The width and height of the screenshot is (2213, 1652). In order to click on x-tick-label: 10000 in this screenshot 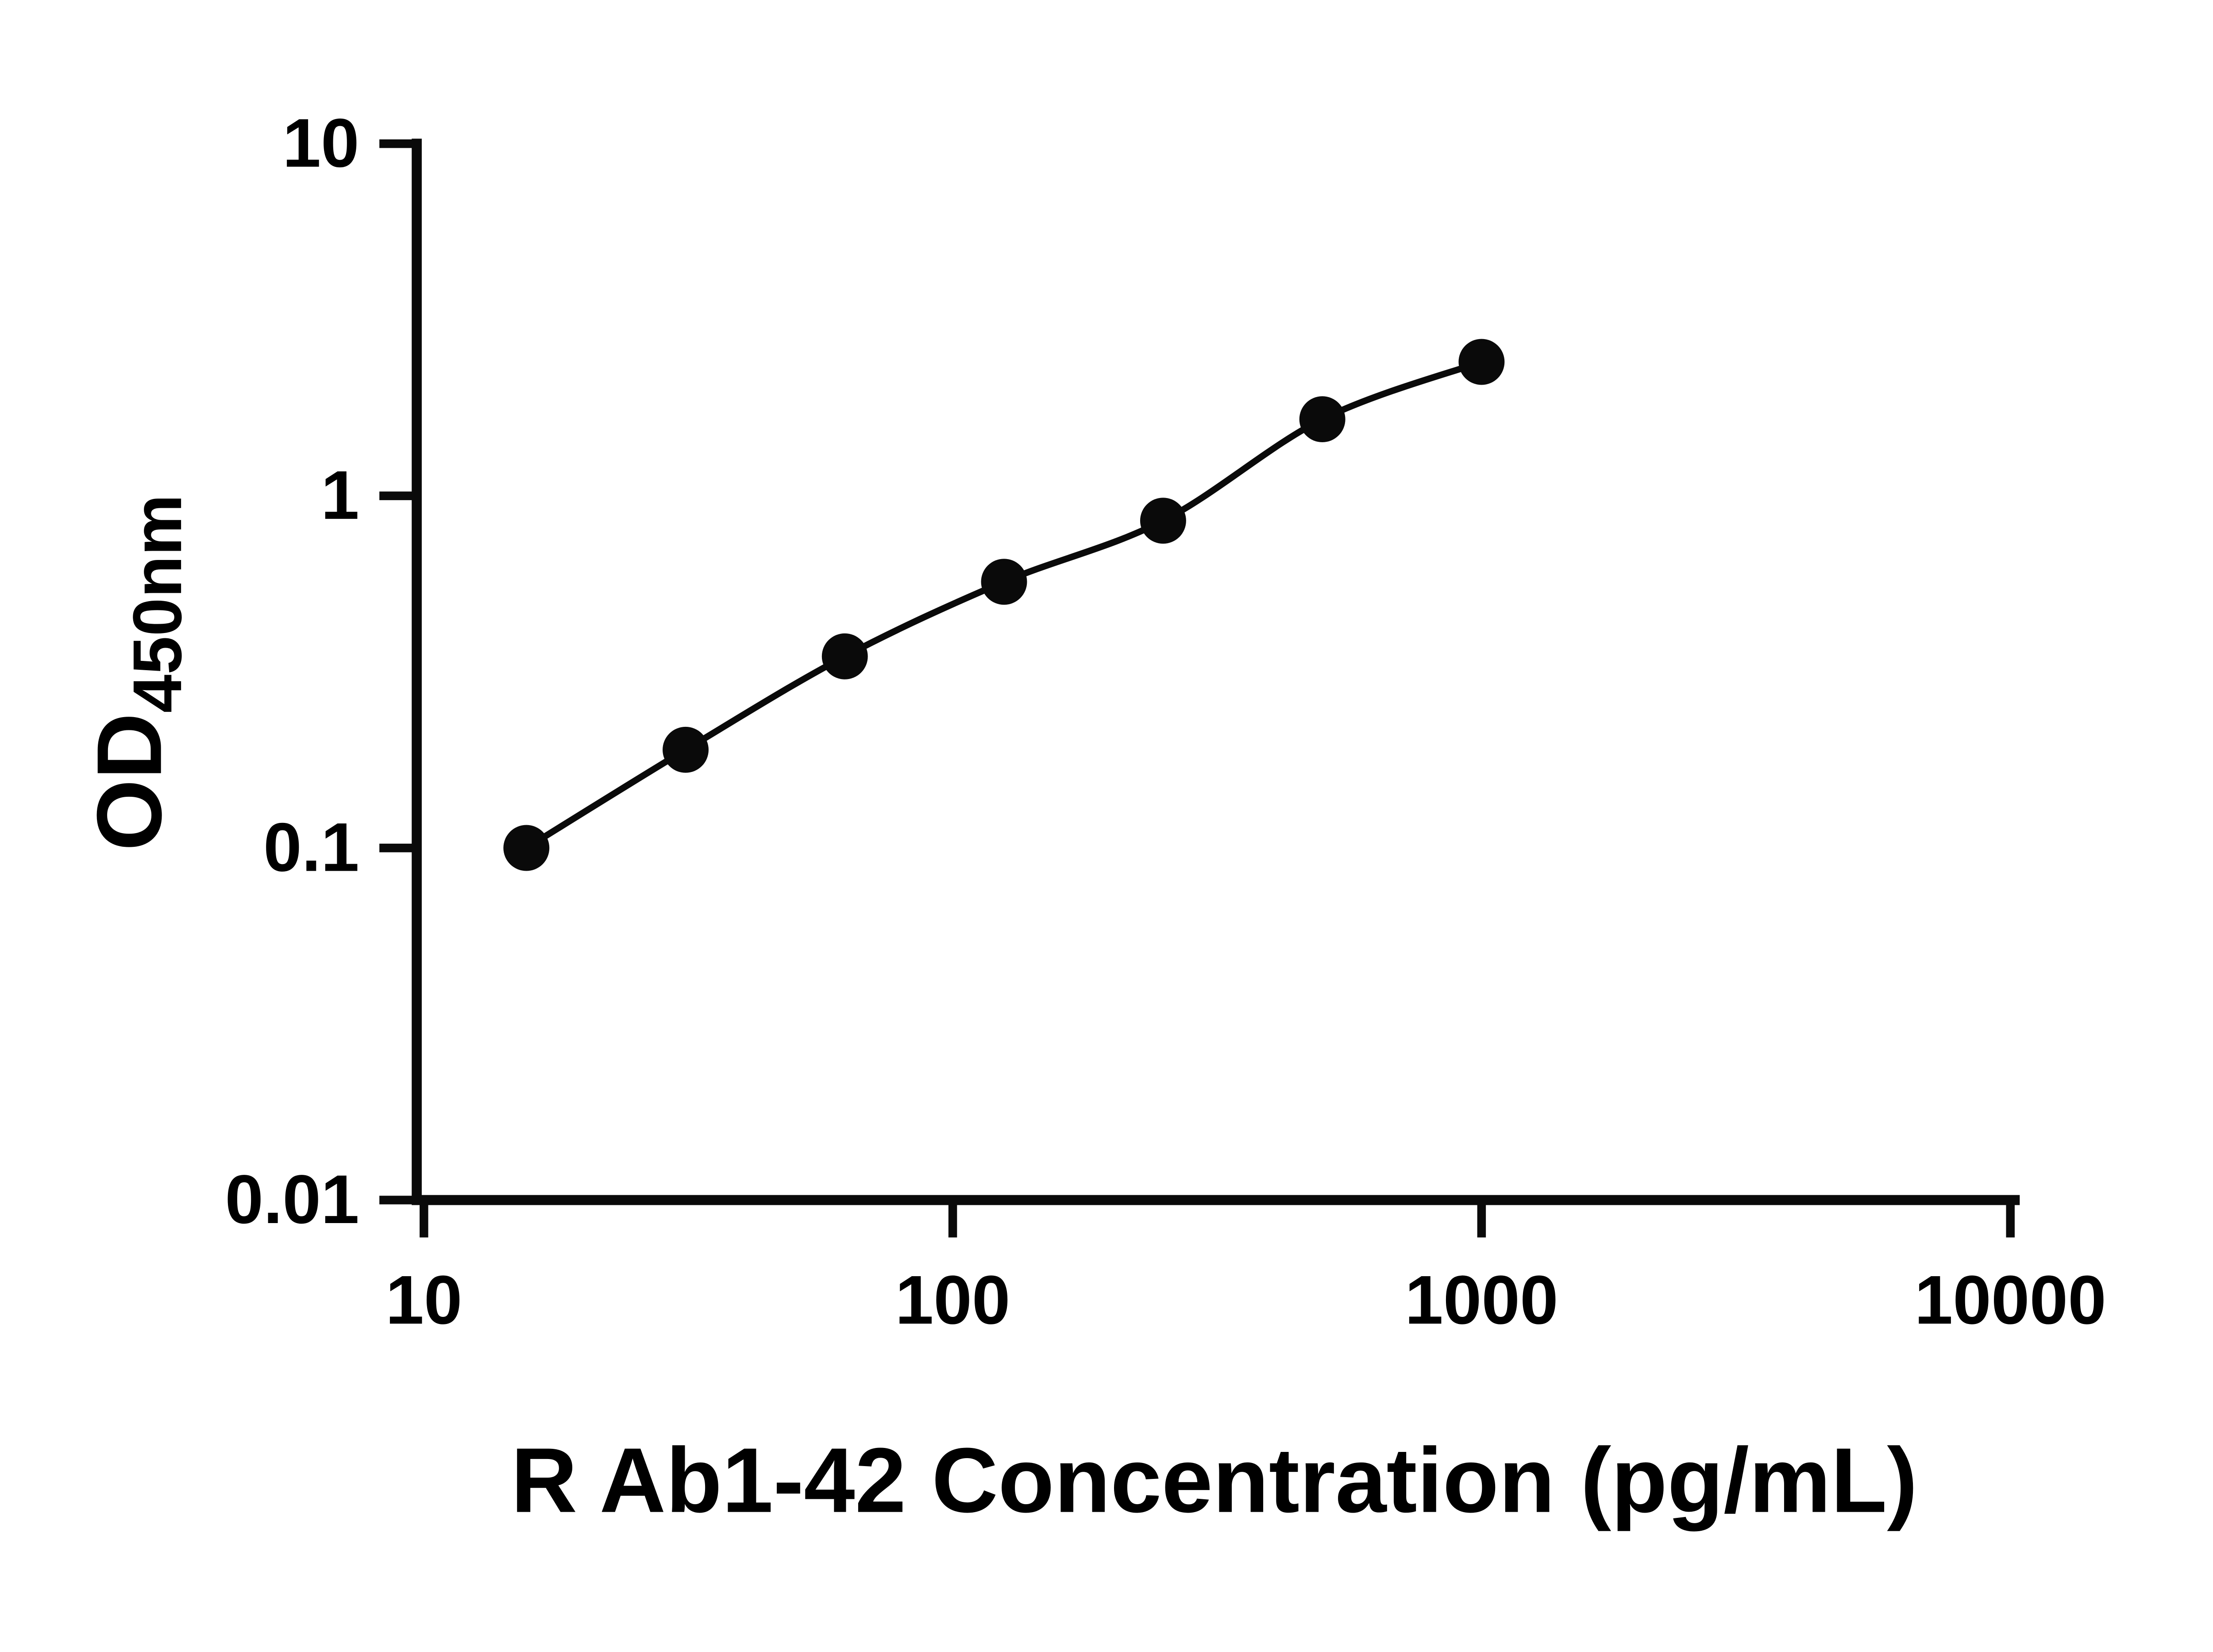, I will do `click(2010, 1300)`.